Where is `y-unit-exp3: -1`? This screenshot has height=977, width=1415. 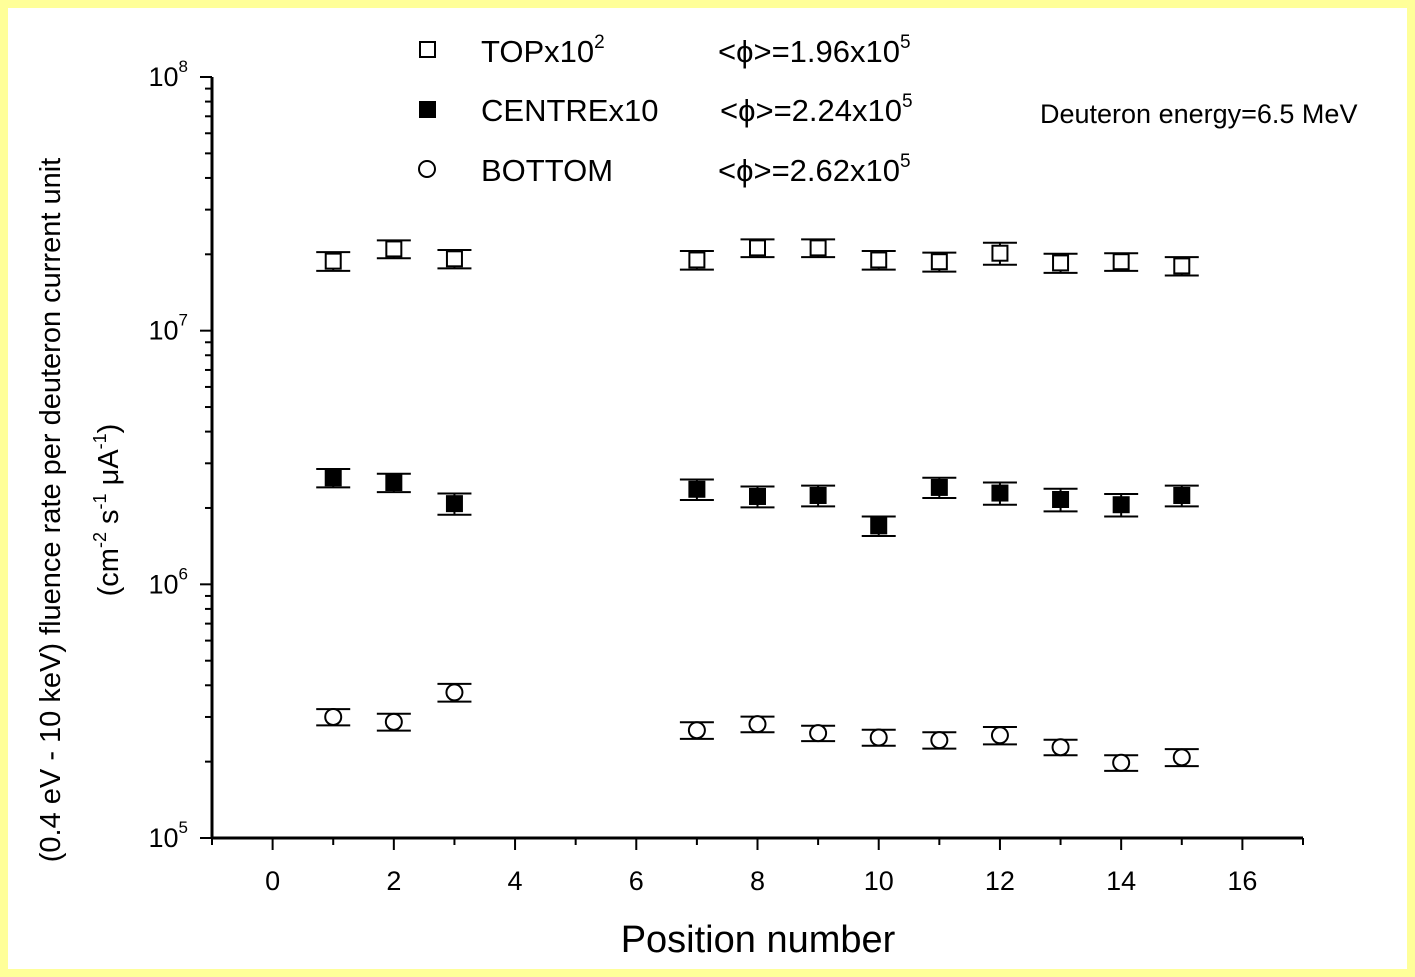
y-unit-exp3: -1 is located at coordinates (100, 441).